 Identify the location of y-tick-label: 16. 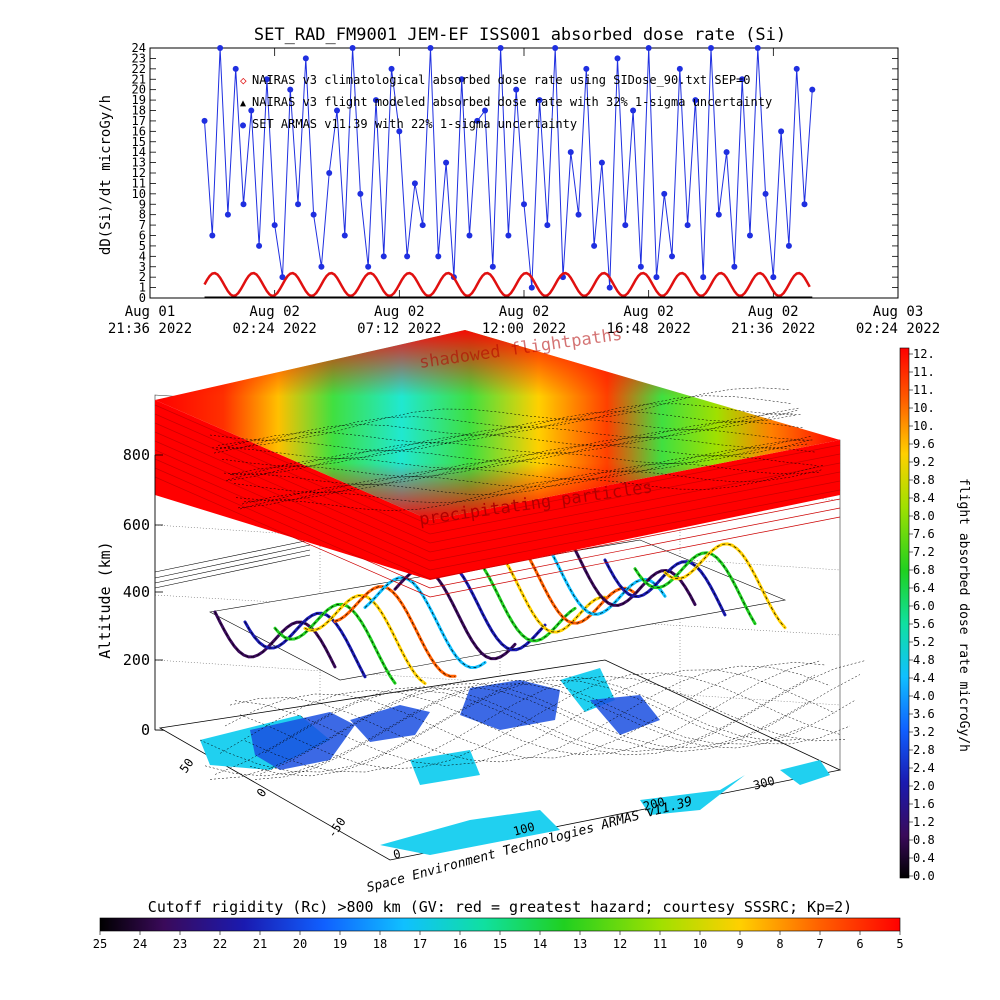
(139, 131).